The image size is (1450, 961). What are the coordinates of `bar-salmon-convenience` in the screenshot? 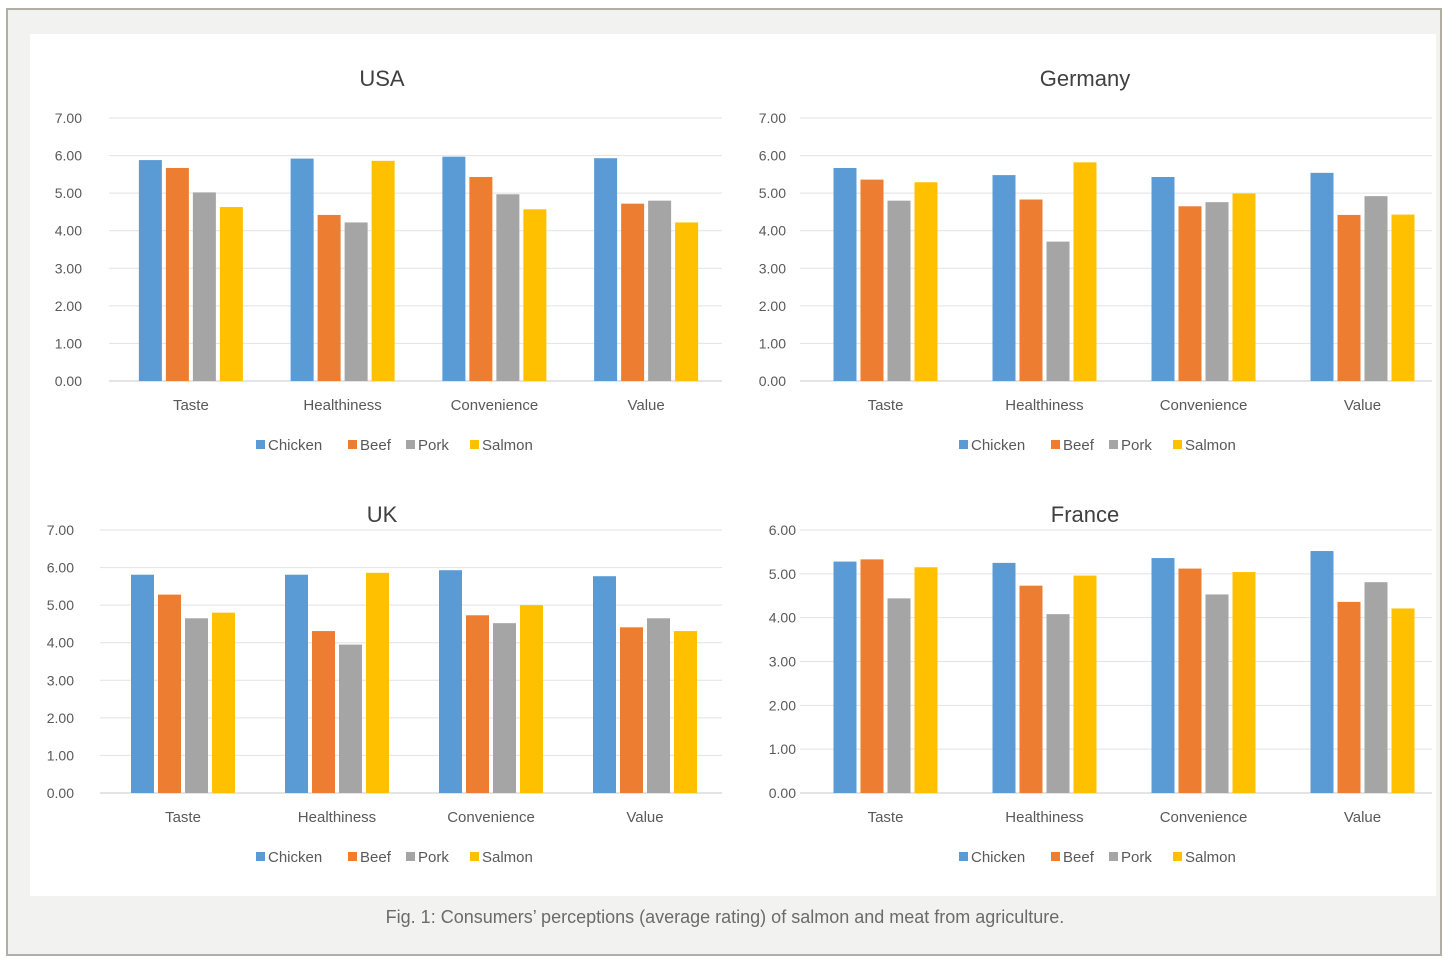 It's located at (535, 295).